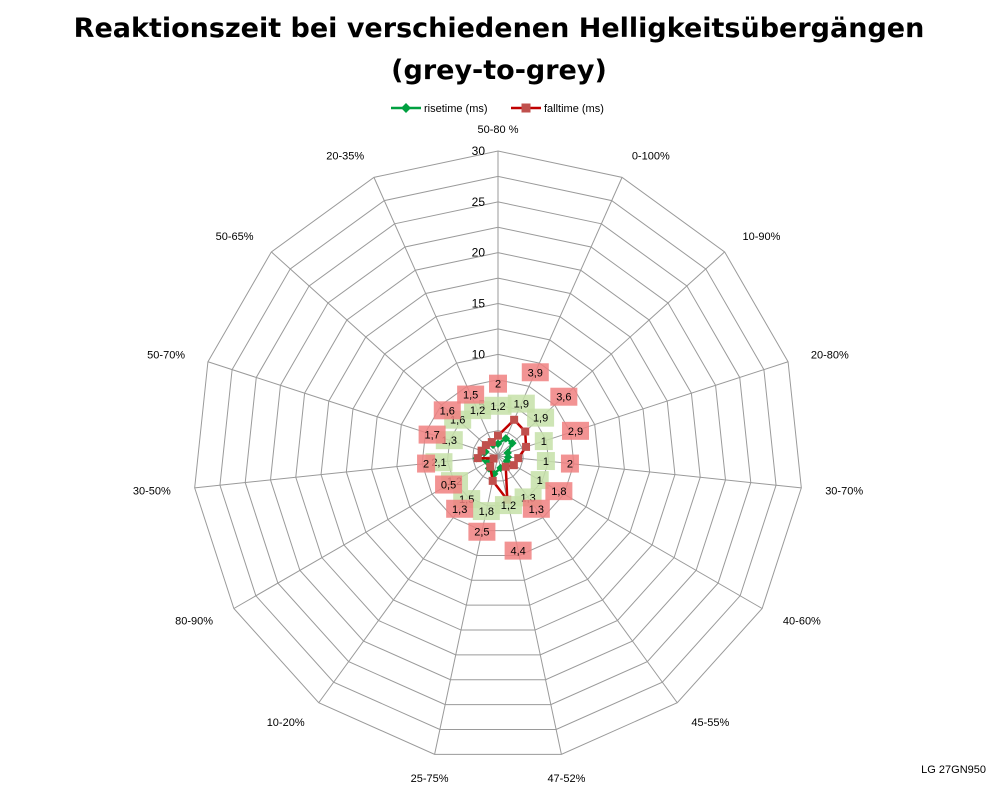  I want to click on category-label: 25-75%, so click(430, 779).